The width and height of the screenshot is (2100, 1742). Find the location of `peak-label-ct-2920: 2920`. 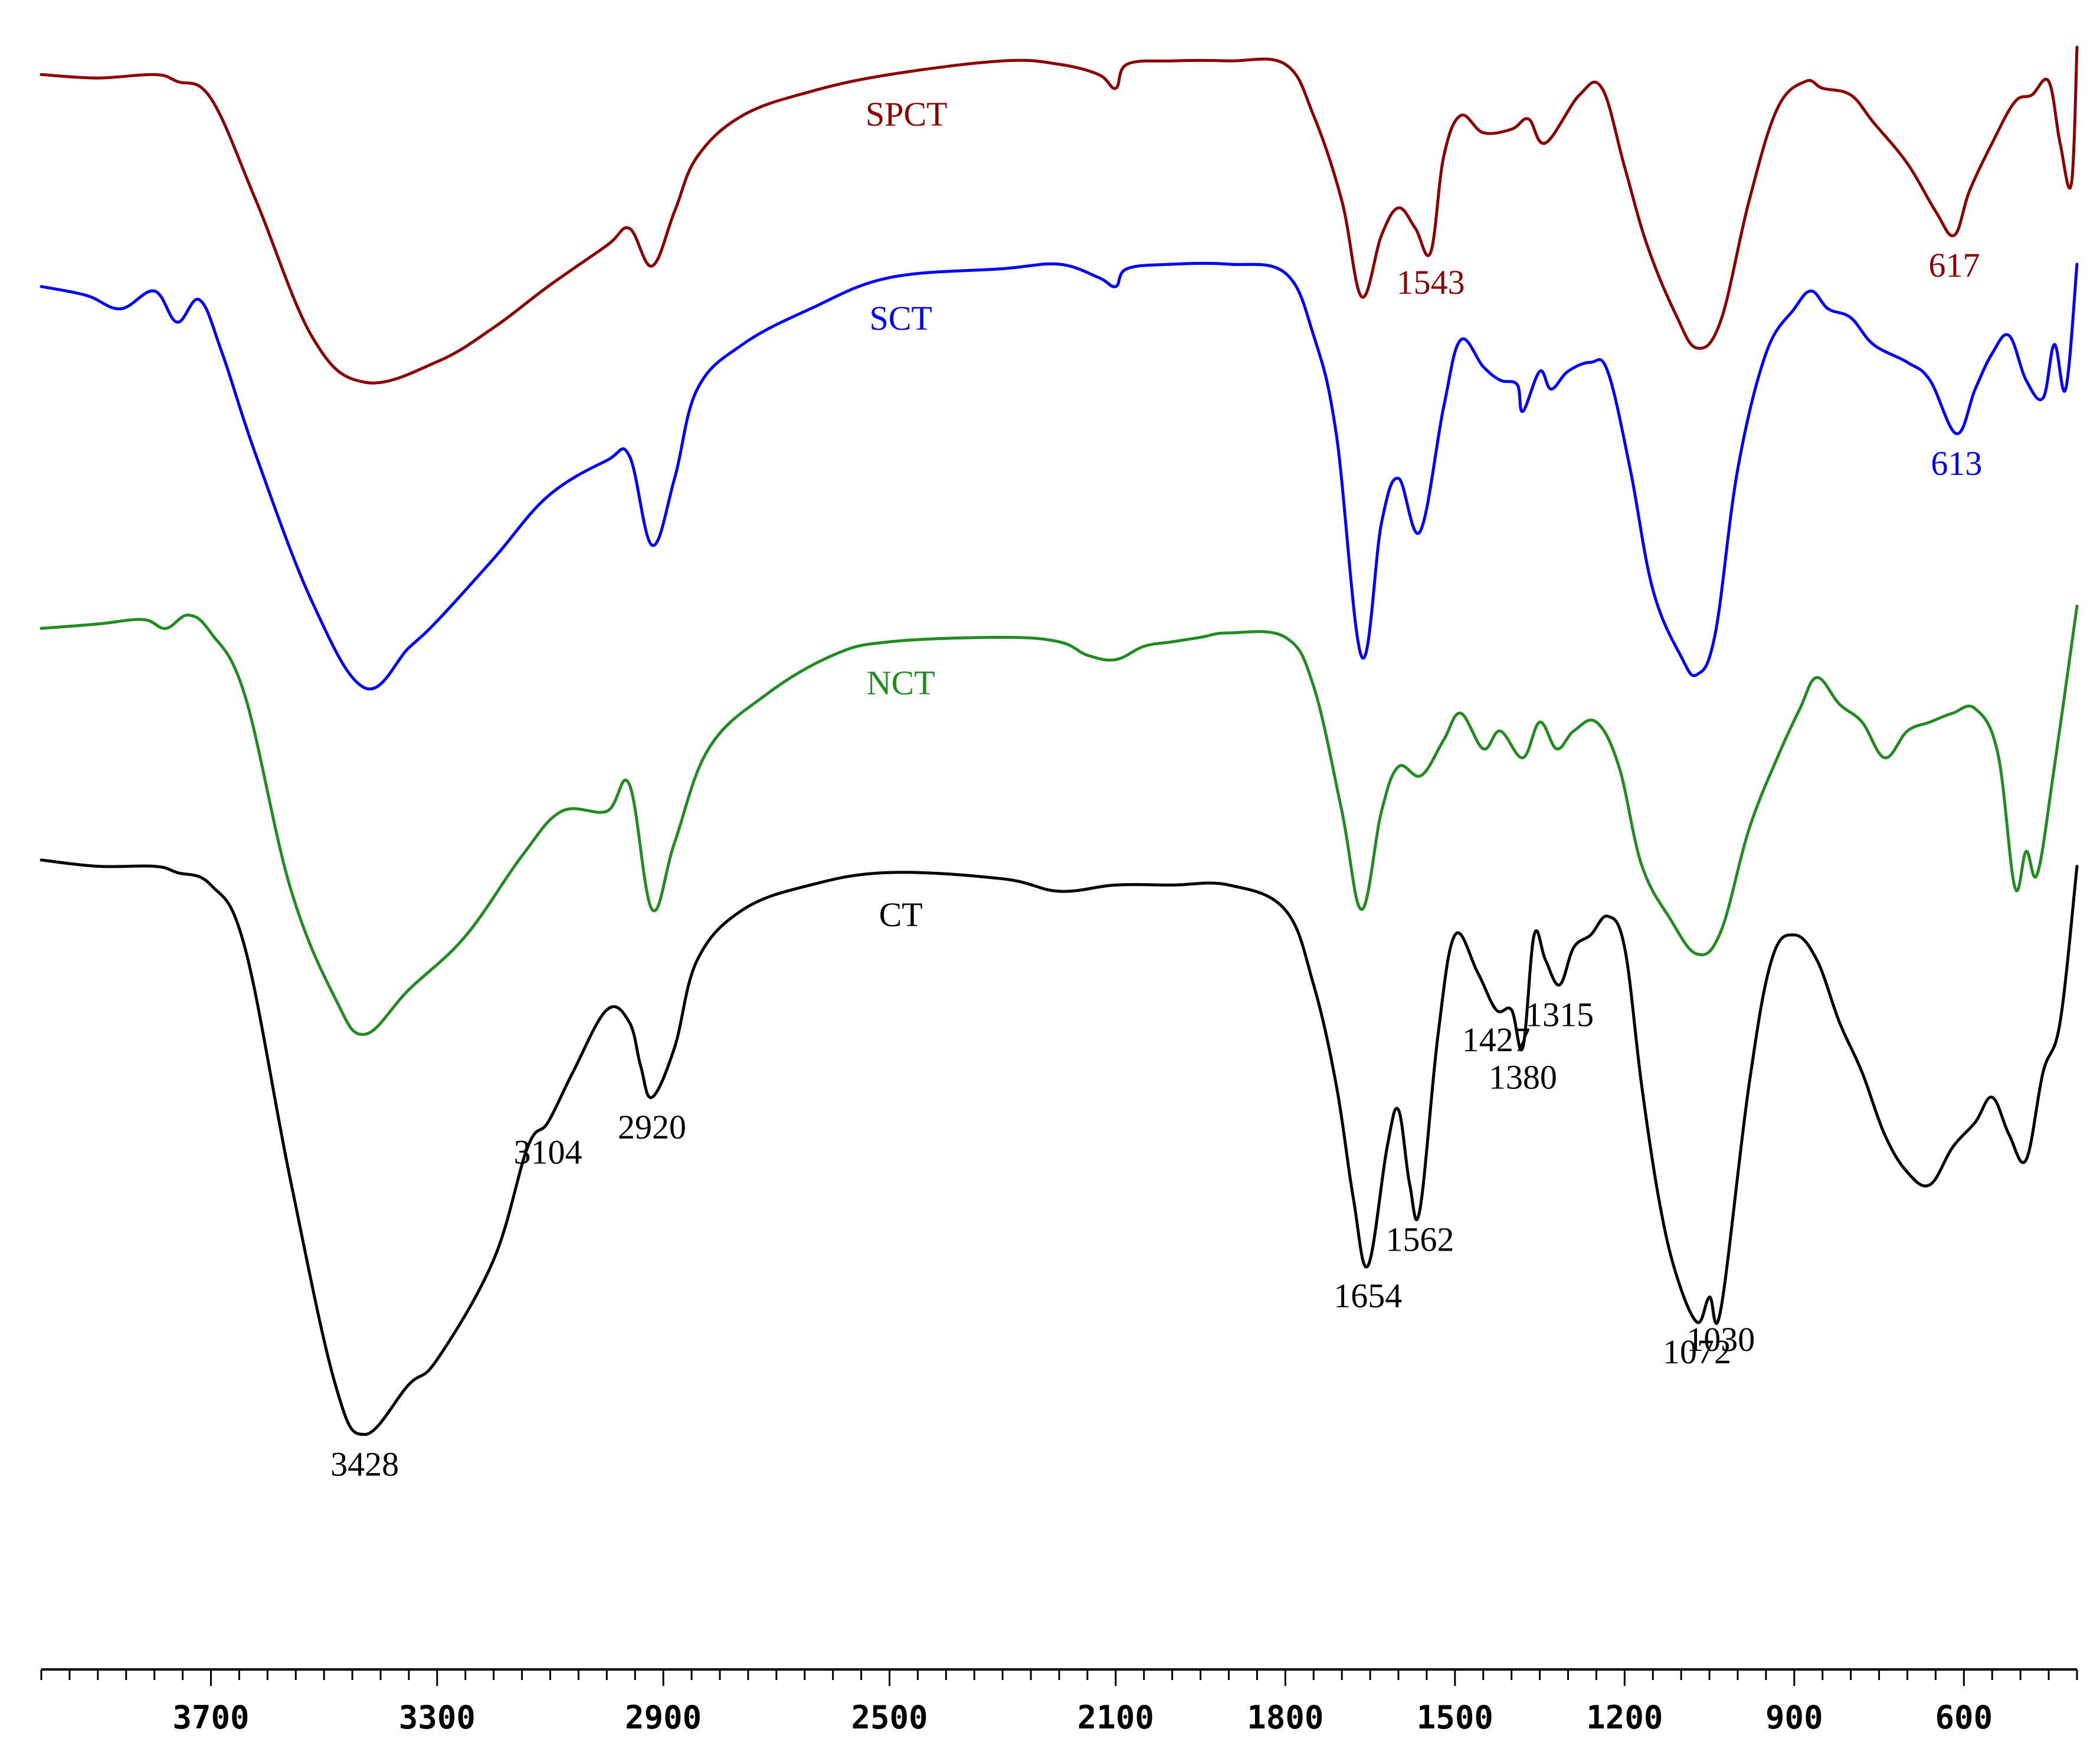

peak-label-ct-2920: 2920 is located at coordinates (652, 1127).